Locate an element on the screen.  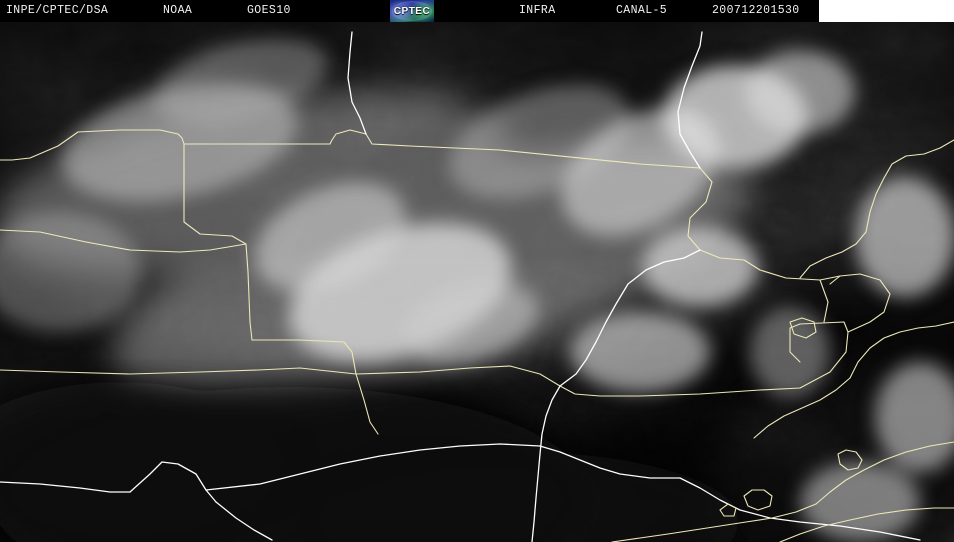
header-agency-label: NOAA is located at coordinates (178, 10).